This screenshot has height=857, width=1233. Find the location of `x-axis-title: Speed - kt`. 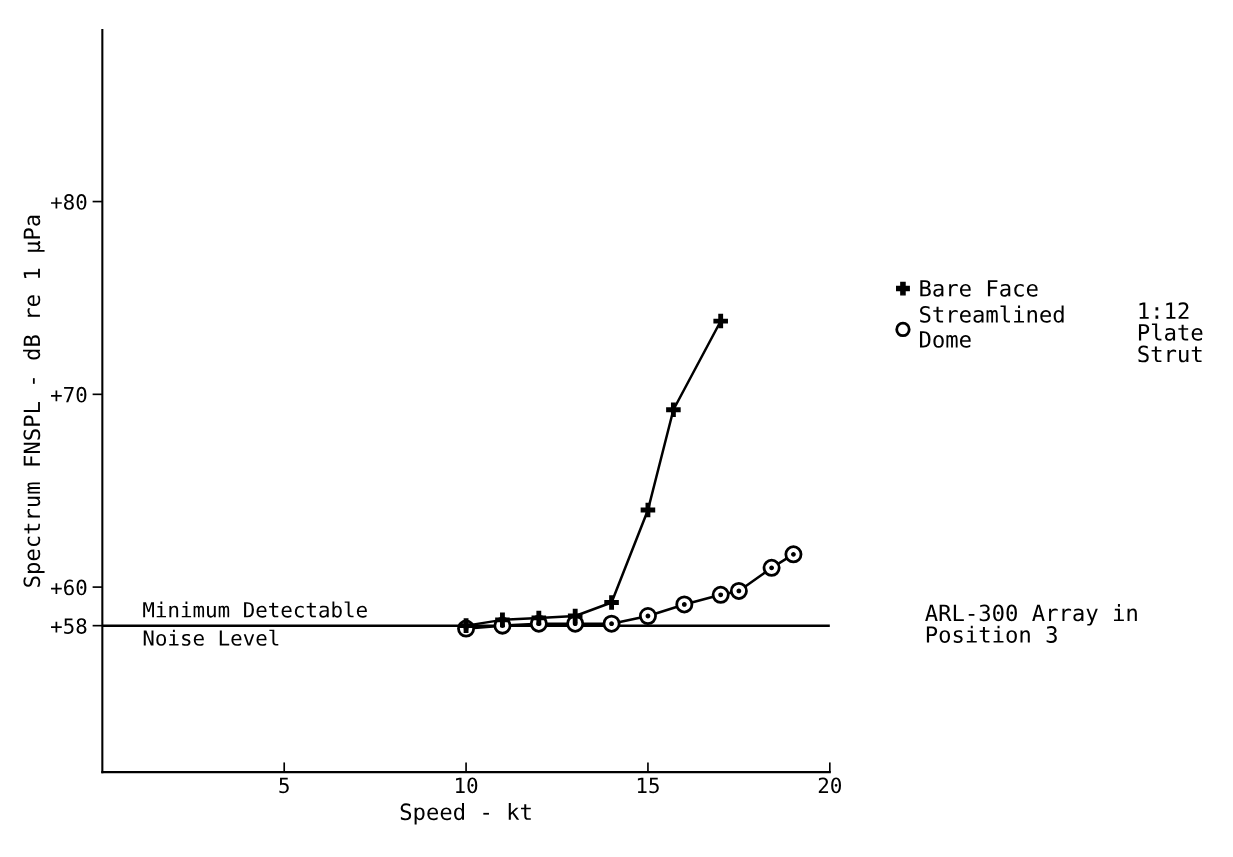

x-axis-title: Speed - kt is located at coordinates (465, 813).